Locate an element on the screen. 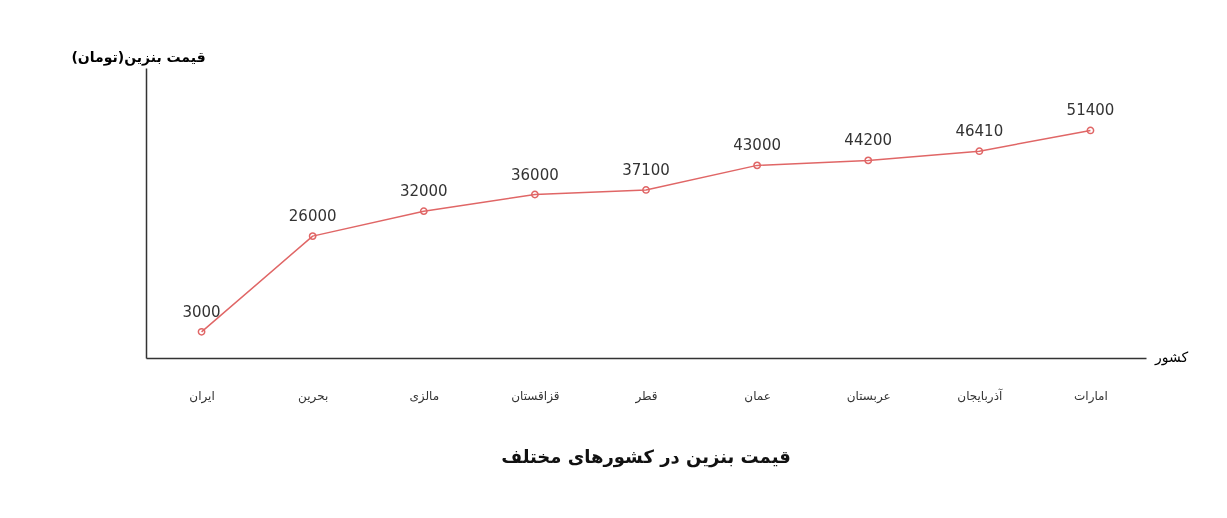 The image size is (1227, 518). data-label: 37100 is located at coordinates (646, 169).